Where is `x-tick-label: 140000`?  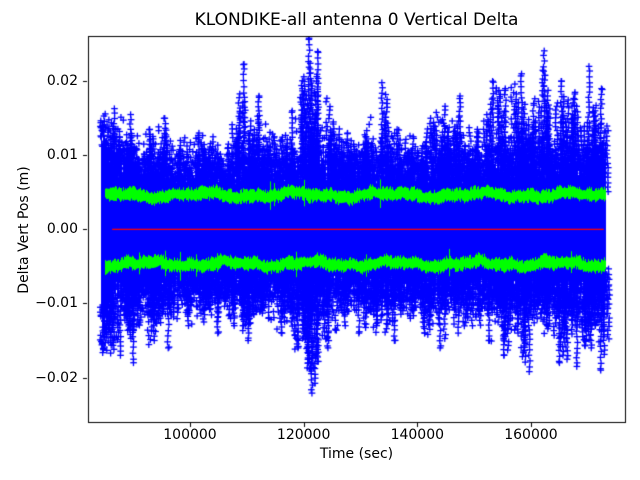 x-tick-label: 140000 is located at coordinates (417, 435).